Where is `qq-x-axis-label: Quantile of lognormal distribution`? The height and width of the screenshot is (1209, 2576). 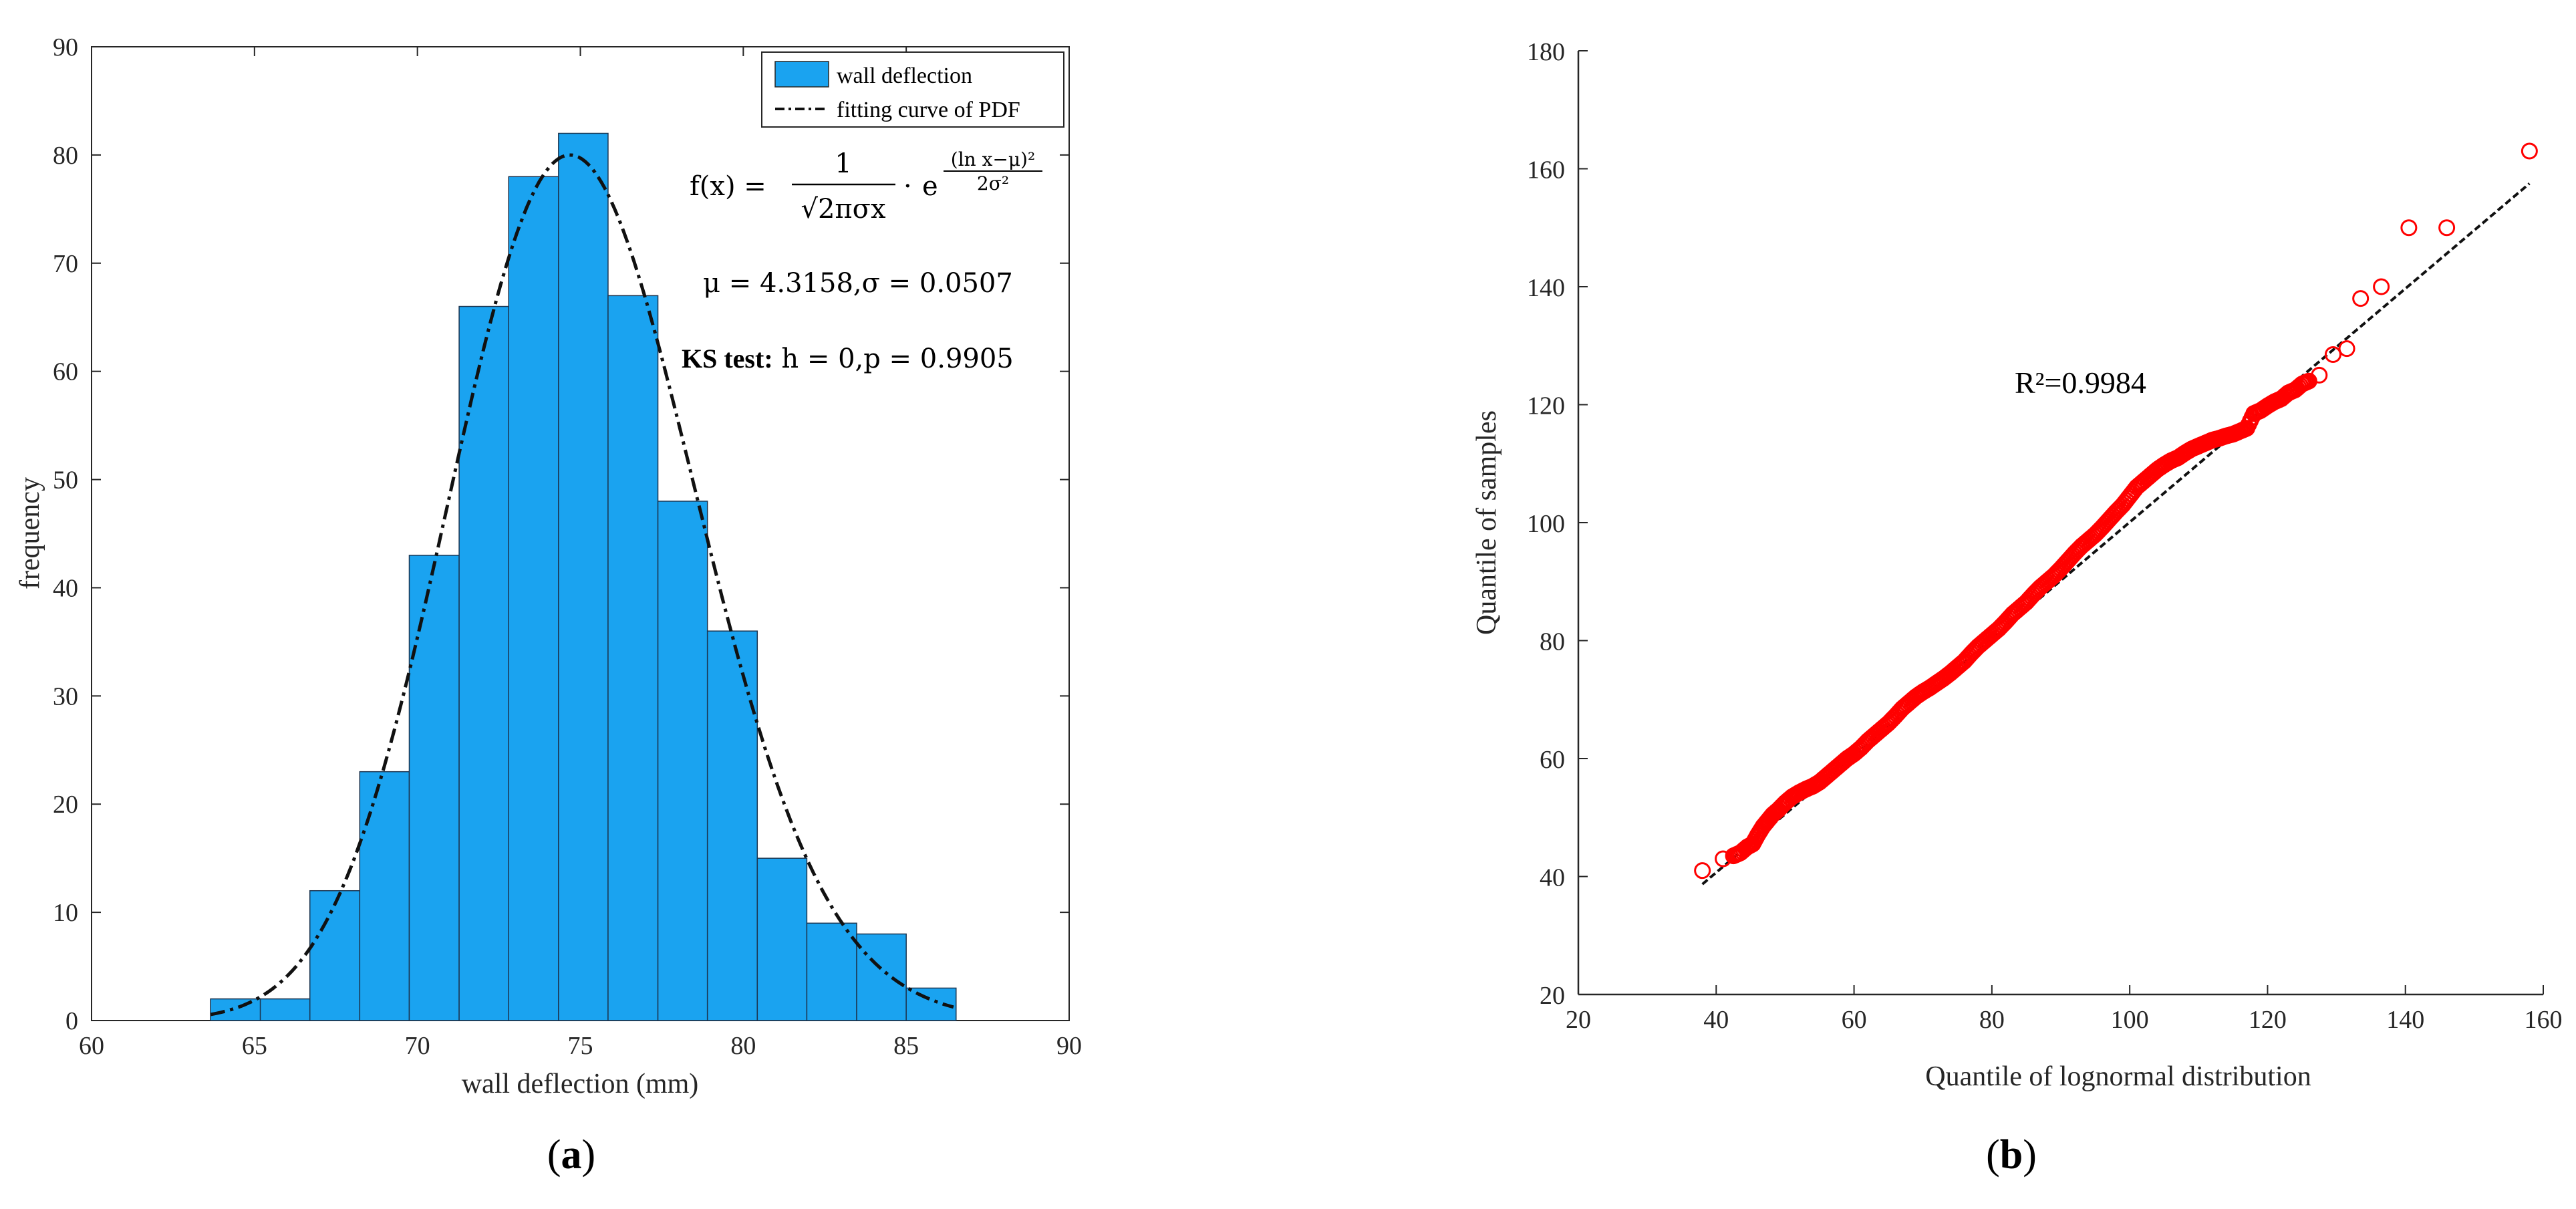 qq-x-axis-label: Quantile of lognormal distribution is located at coordinates (2118, 1076).